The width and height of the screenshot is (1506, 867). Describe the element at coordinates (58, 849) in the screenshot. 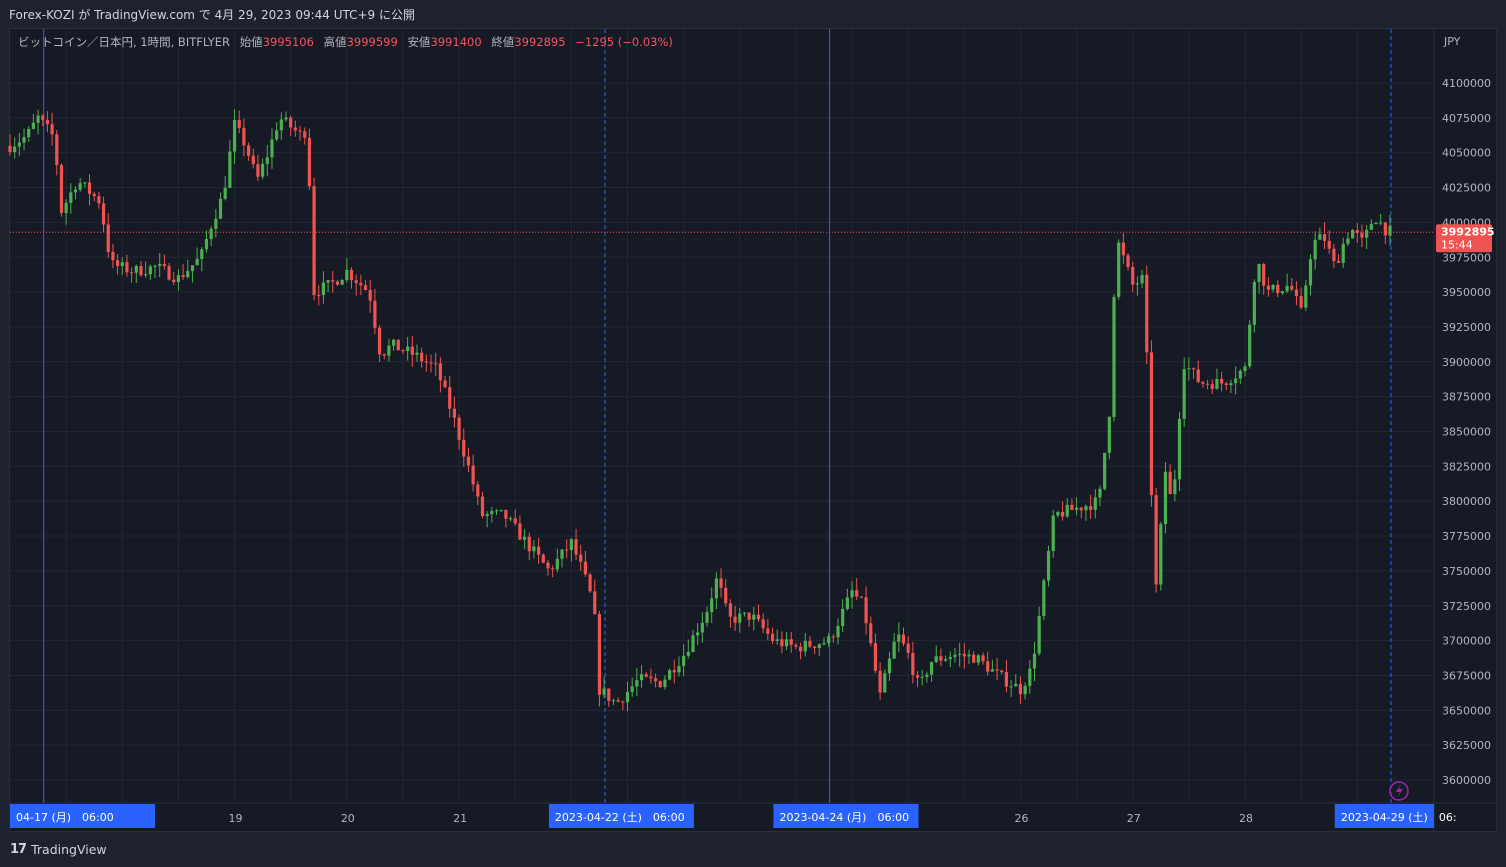

I see `tradingview-brand: 17 TradingView` at that location.